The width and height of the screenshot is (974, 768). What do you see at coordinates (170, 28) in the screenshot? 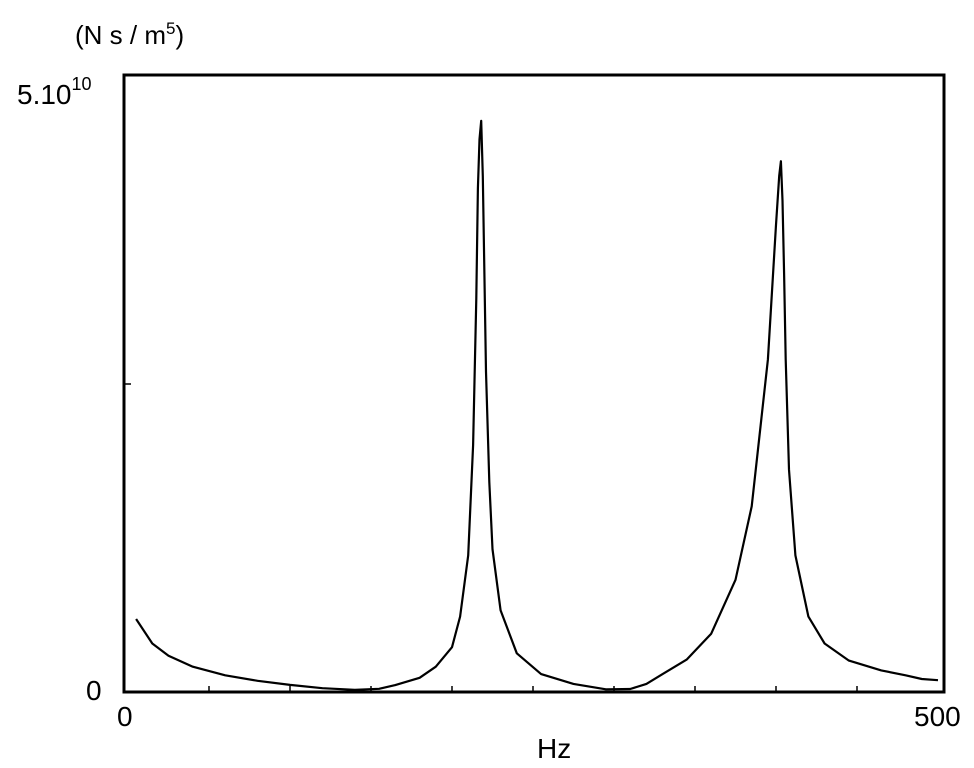
I see `y-axis-unit-exponent: 5` at bounding box center [170, 28].